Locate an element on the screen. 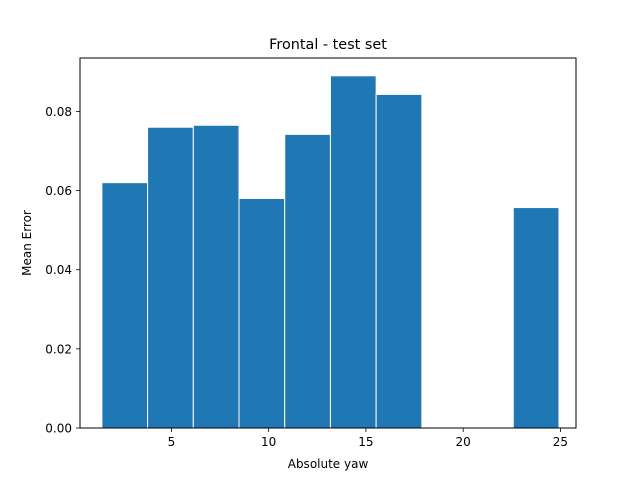 The height and width of the screenshot is (484, 640). x-tick-label: 10 is located at coordinates (268, 442).